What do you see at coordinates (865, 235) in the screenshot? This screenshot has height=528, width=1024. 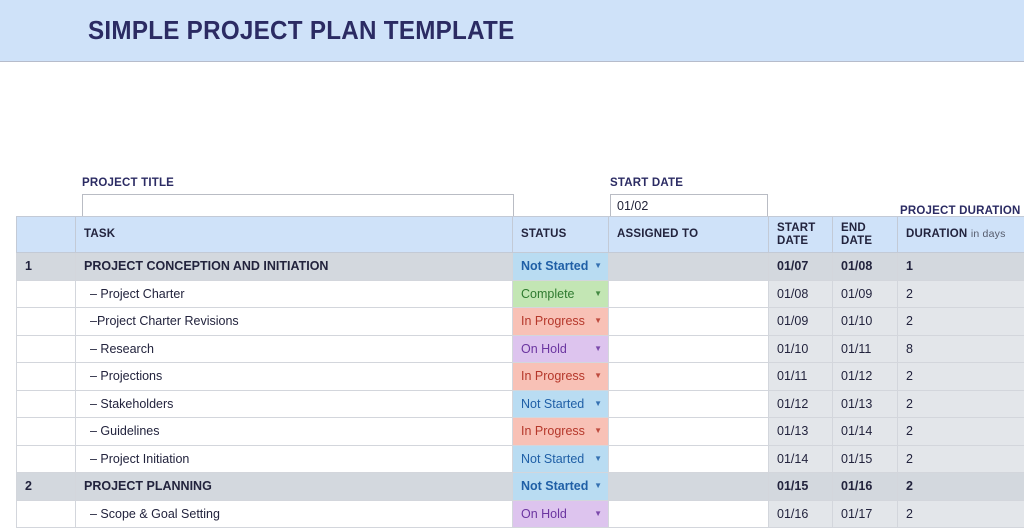 I see `col-header-end-date: END DATE` at bounding box center [865, 235].